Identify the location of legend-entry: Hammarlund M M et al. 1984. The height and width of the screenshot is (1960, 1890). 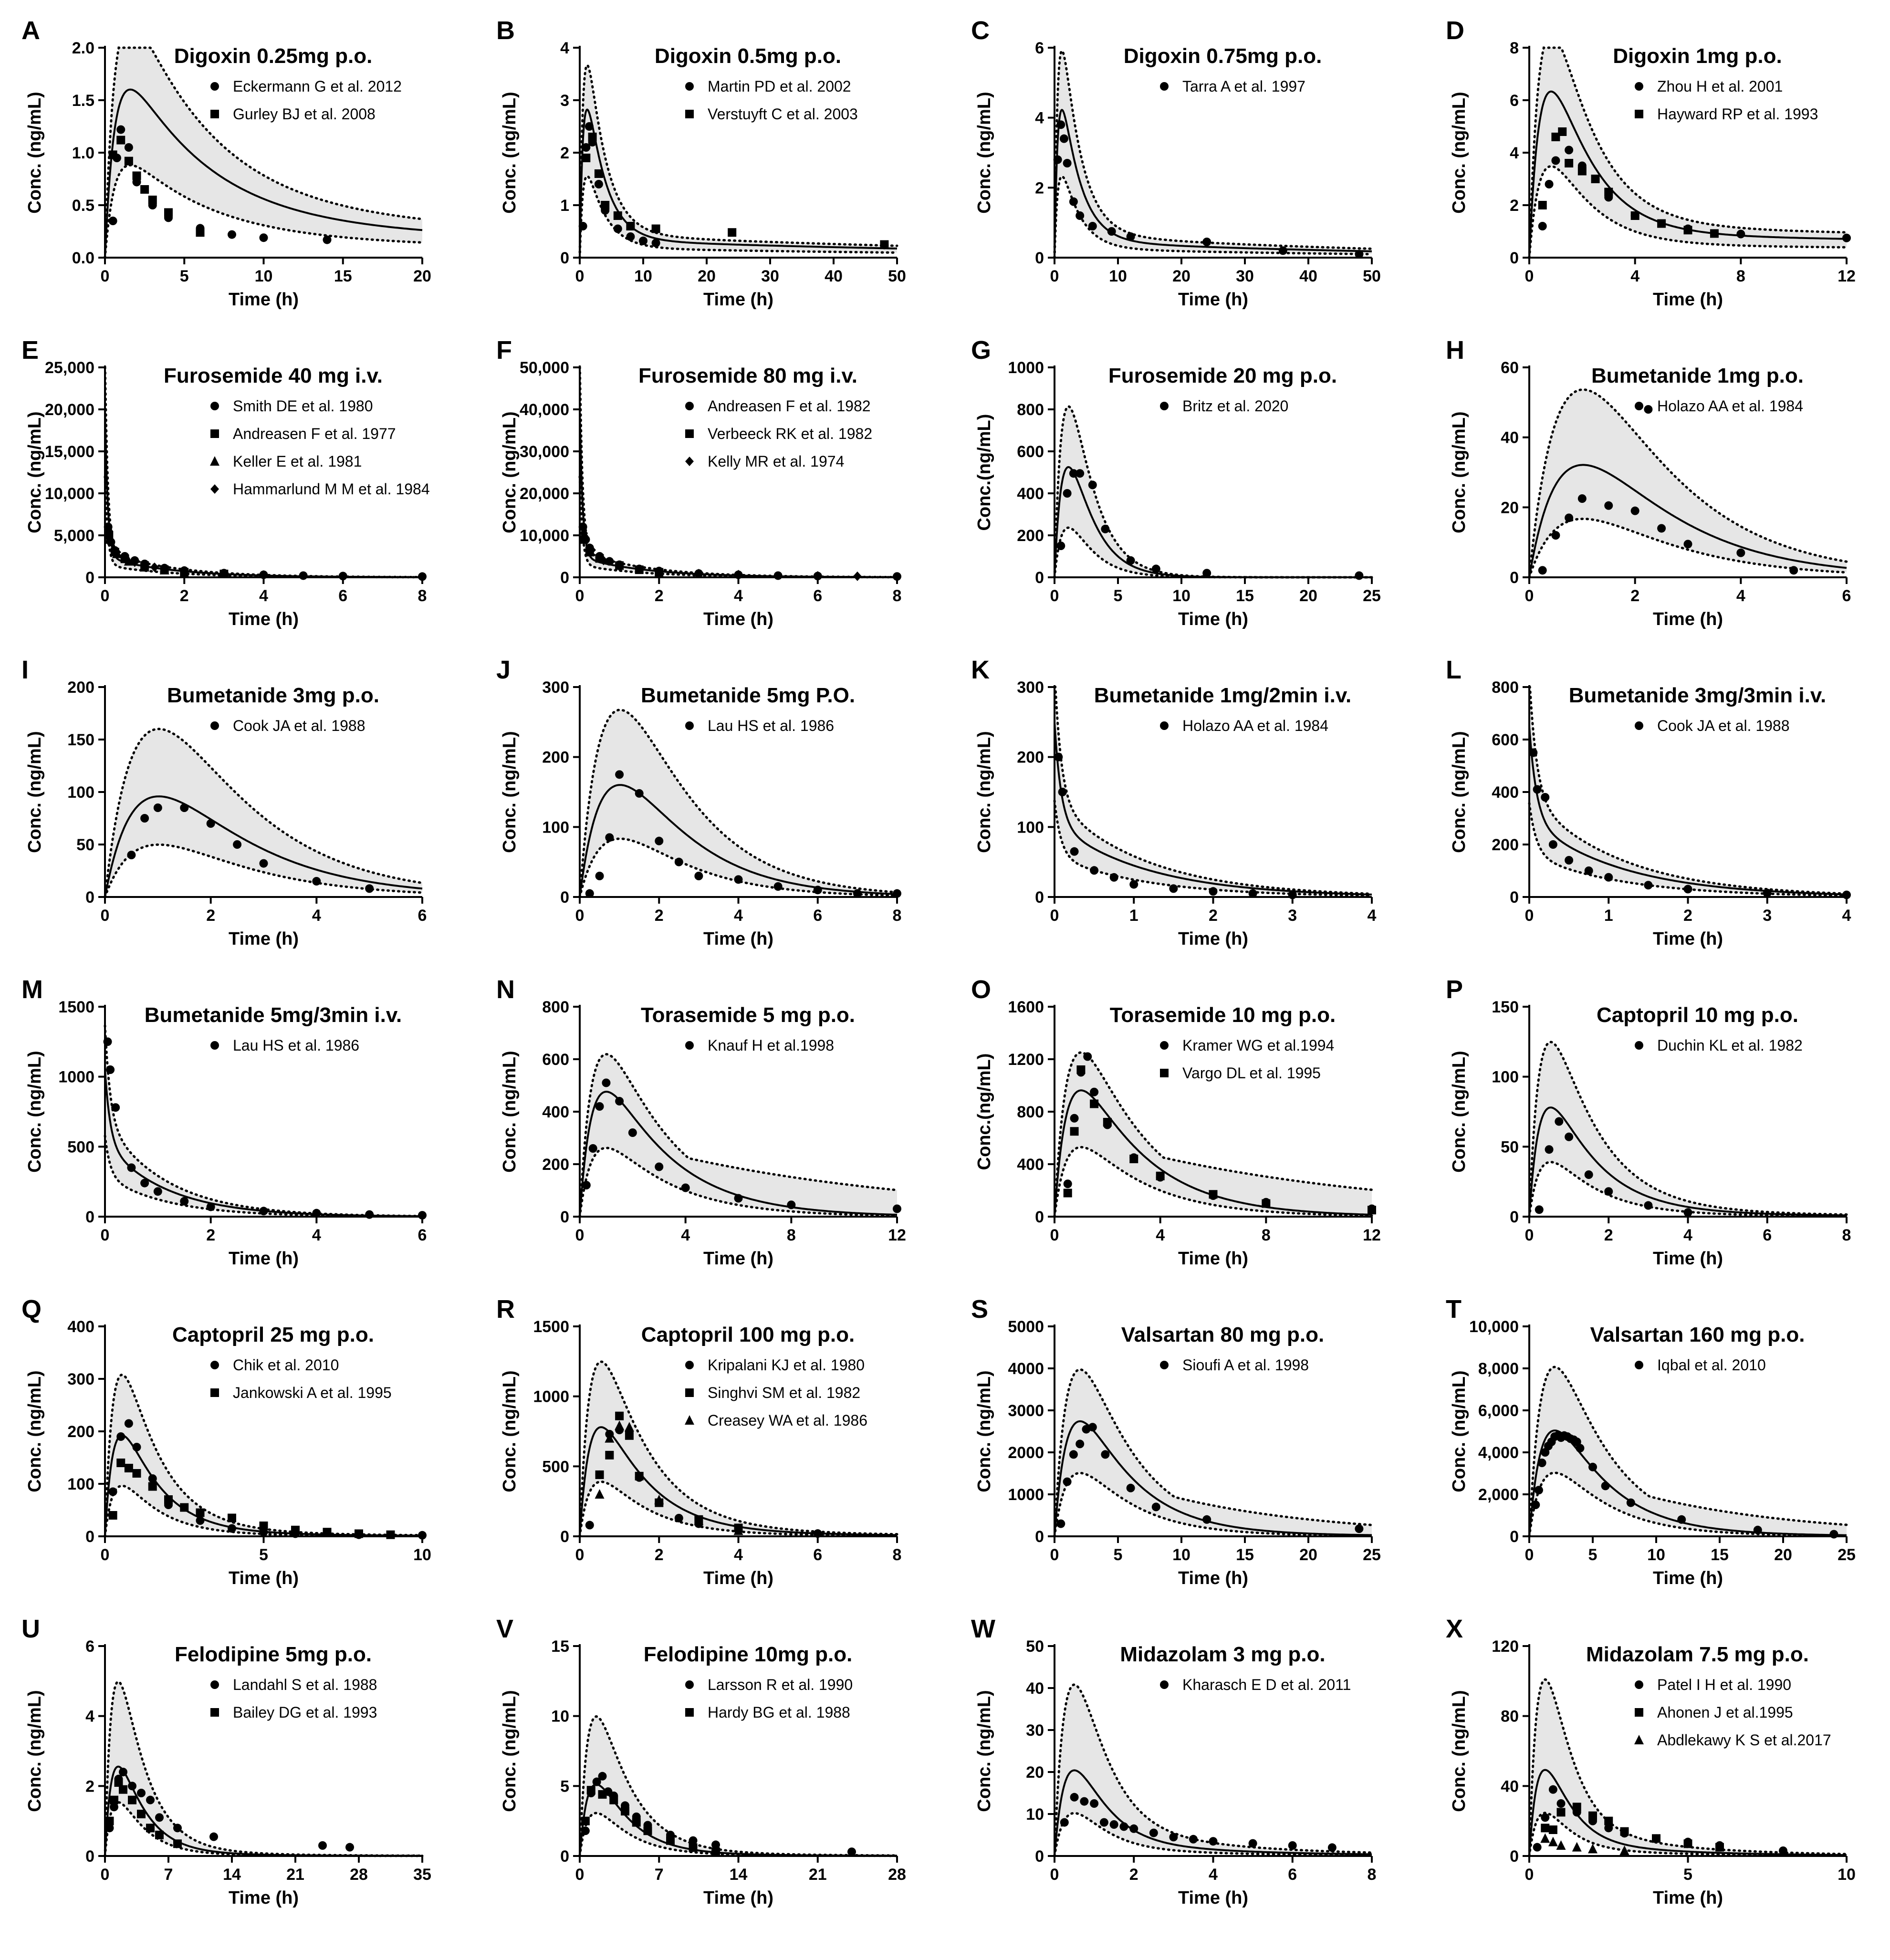
(331, 489).